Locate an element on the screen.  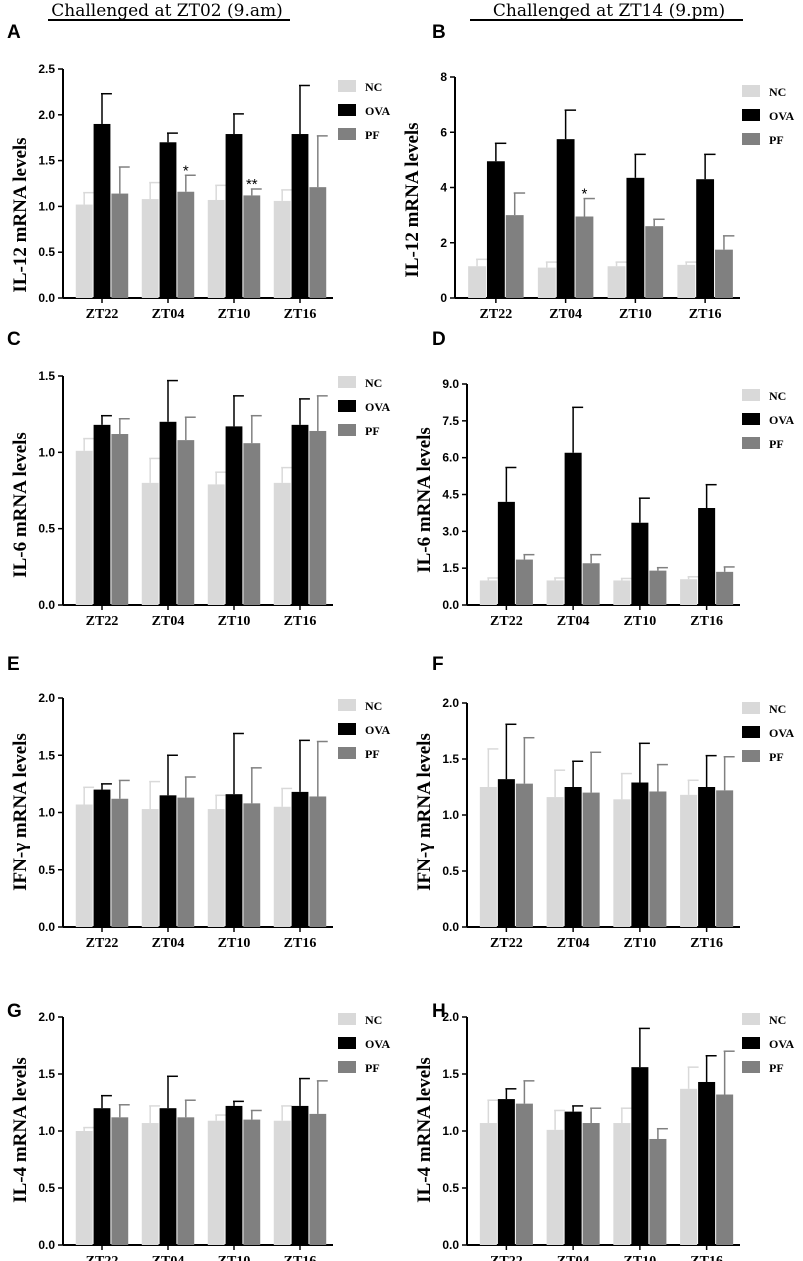
bar-pf-zt22 is located at coordinates (524, 1174).